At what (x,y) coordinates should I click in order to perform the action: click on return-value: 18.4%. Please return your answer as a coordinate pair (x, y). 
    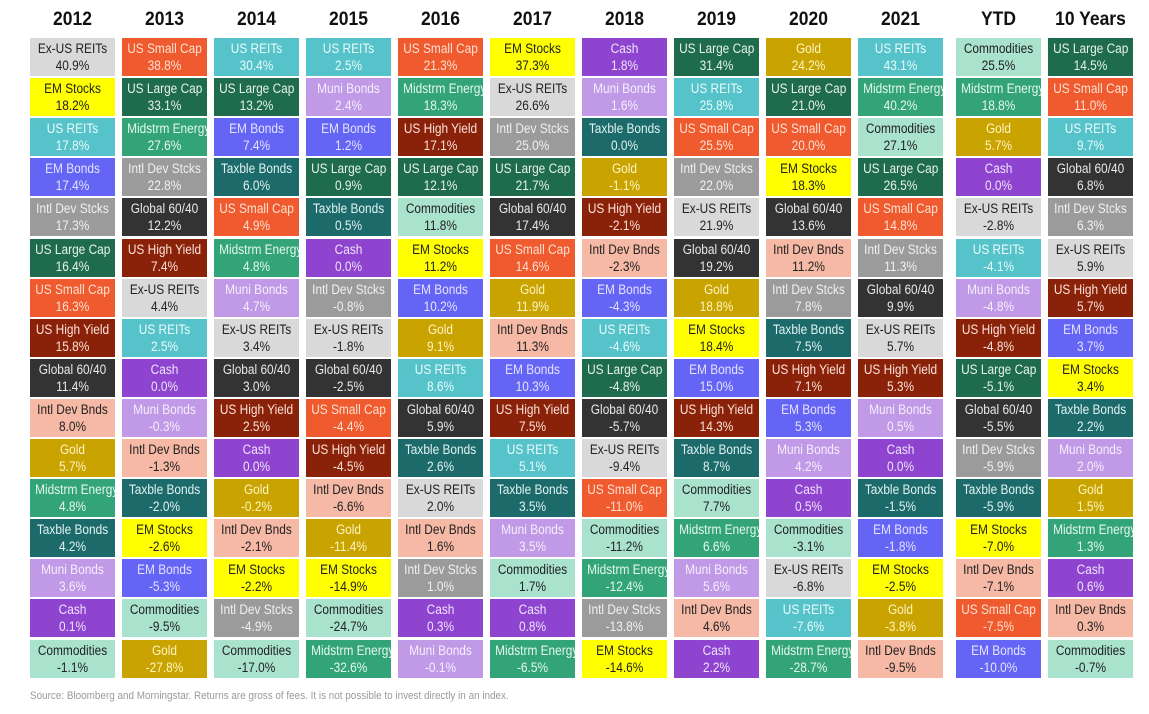
    Looking at the image, I should click on (716, 346).